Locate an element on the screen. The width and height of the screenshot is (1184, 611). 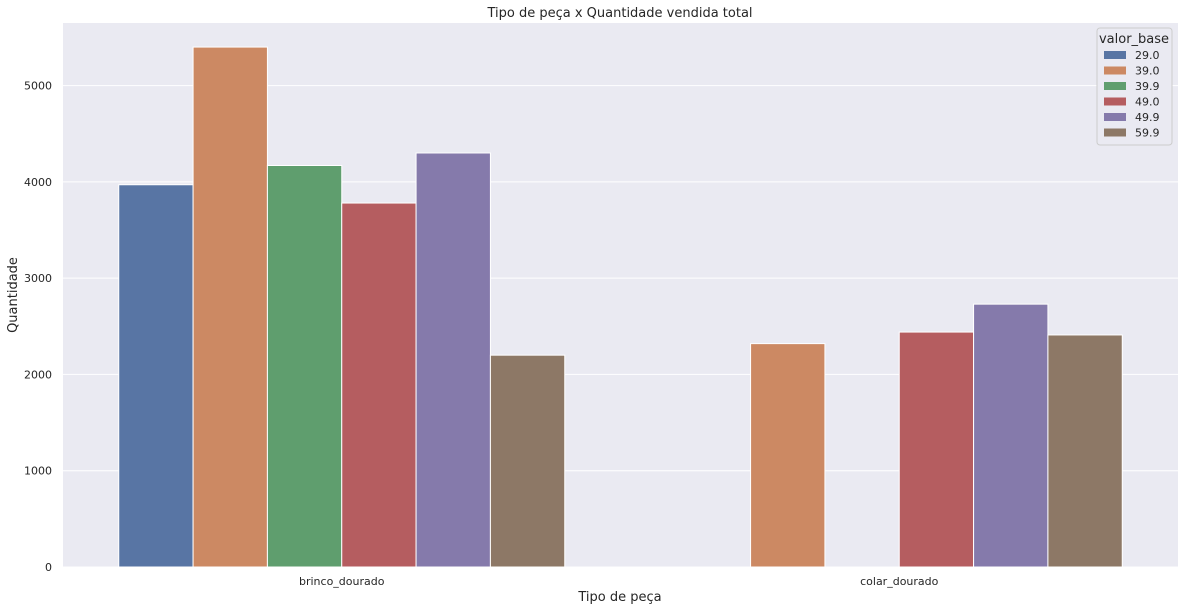
x-tick-labels: brinco_dourado colar_dourado is located at coordinates (619, 581).